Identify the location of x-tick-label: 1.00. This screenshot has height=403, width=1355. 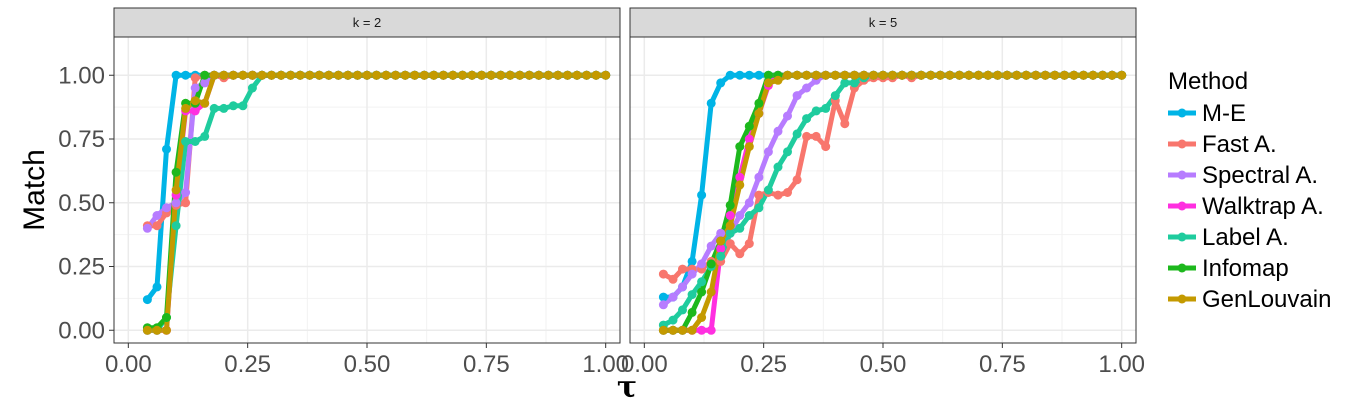
(605, 364).